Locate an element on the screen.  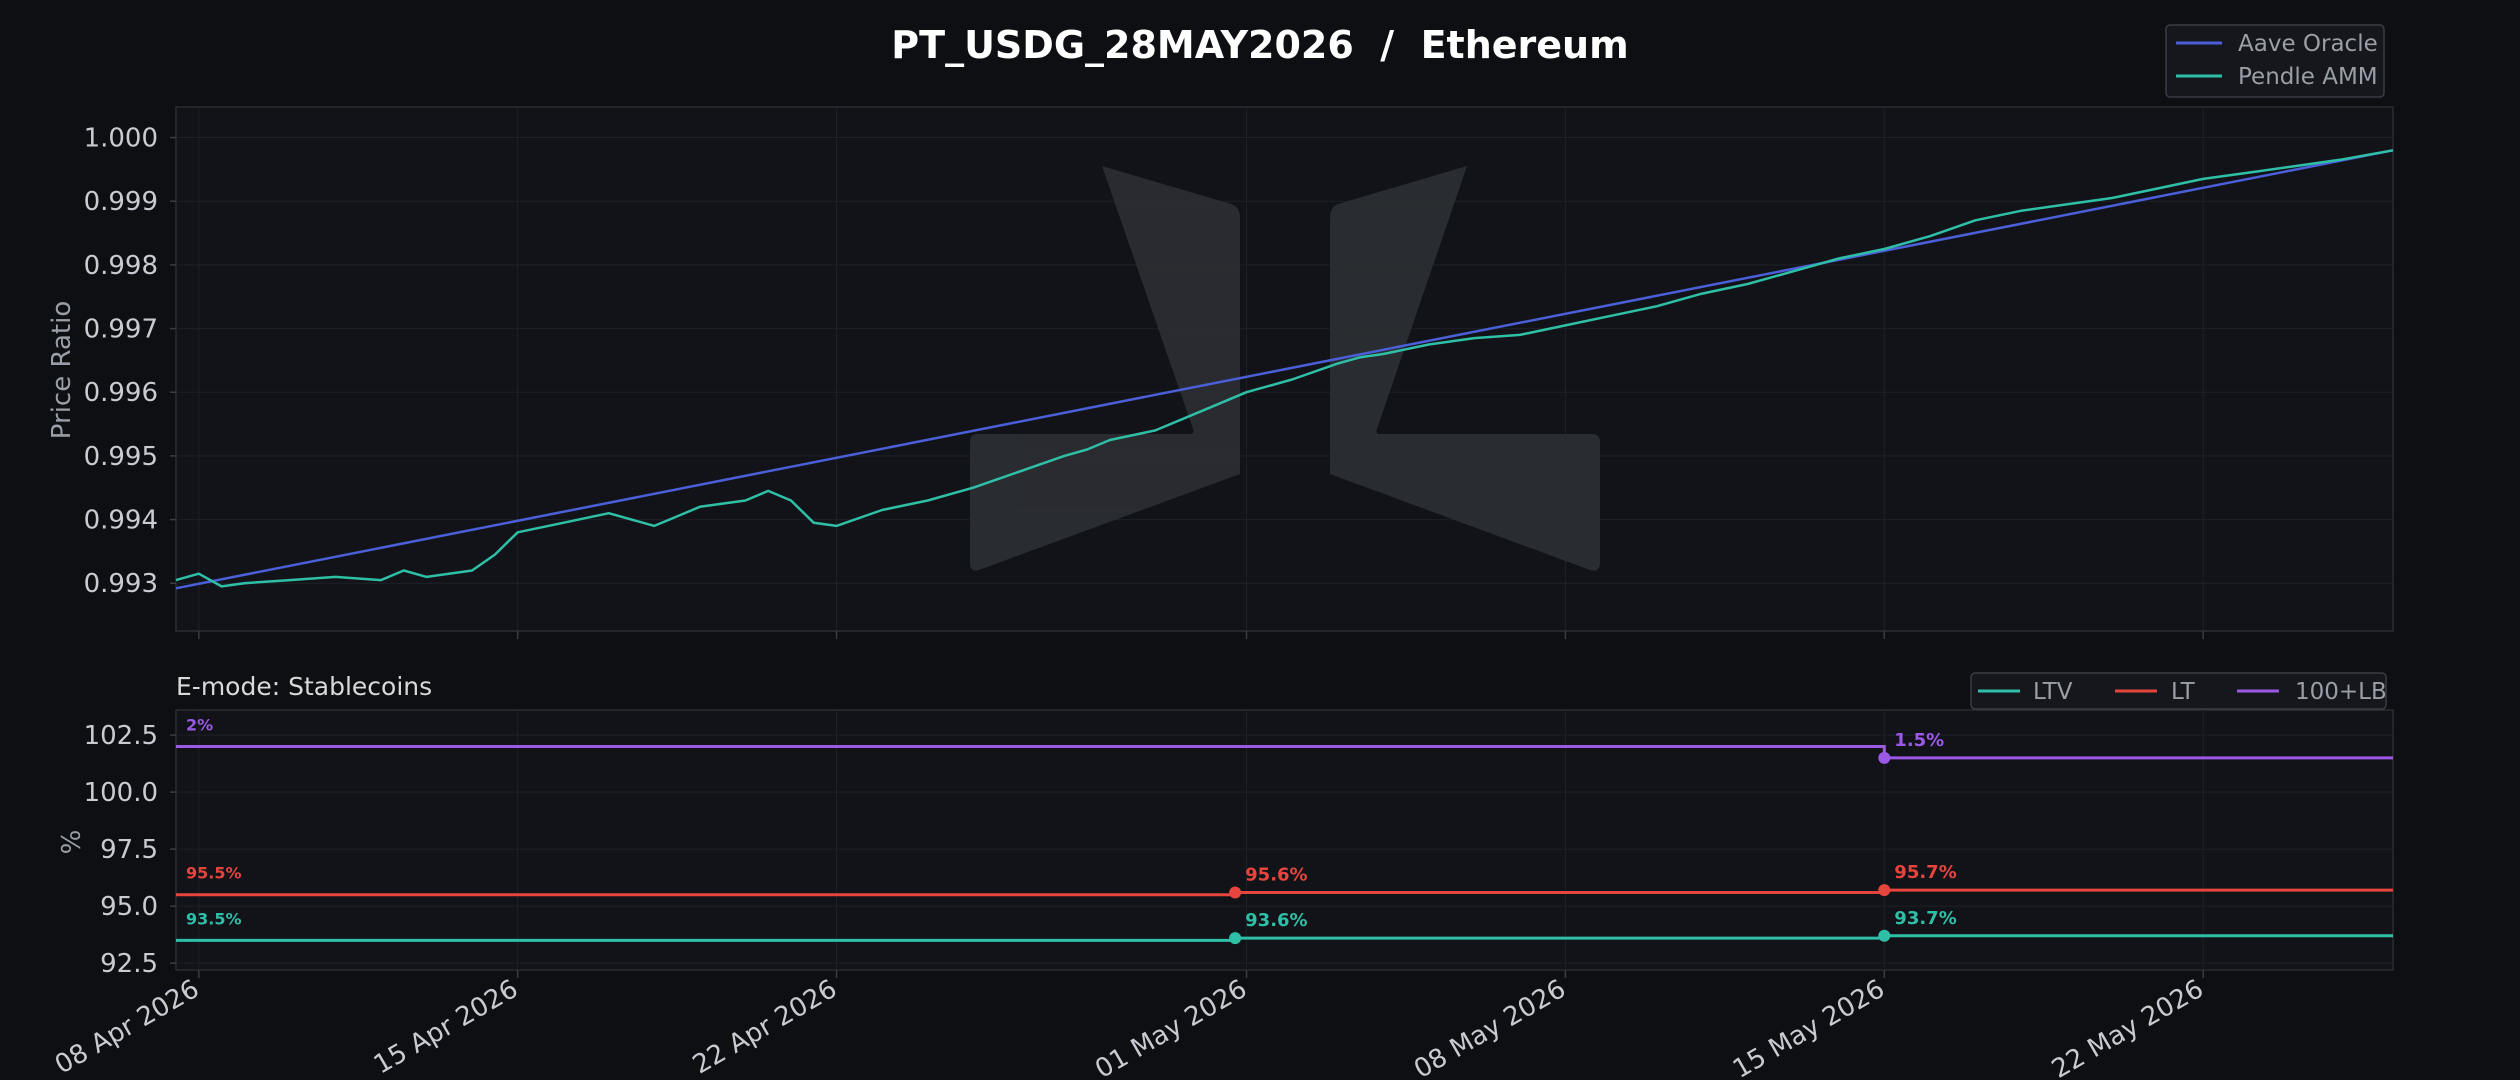
price-y-tick-label: 0.995 is located at coordinates (121, 457).